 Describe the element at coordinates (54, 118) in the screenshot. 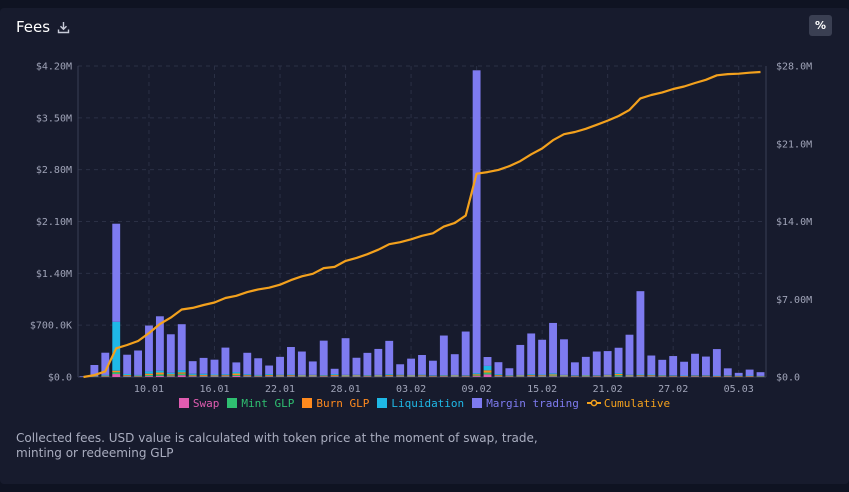

I see `y-tick-left: $3.50M` at that location.